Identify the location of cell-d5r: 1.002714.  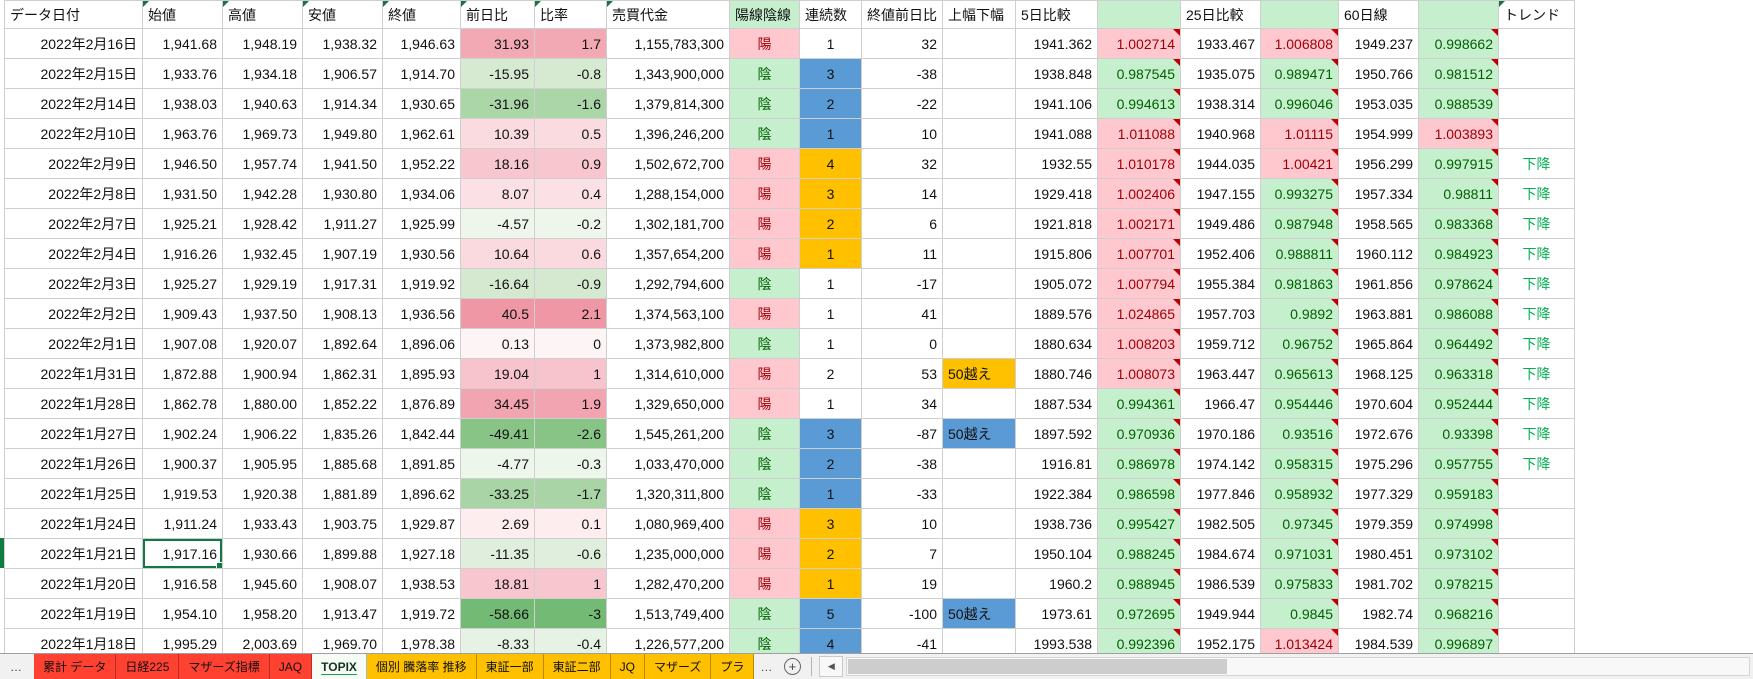
(1139, 43).